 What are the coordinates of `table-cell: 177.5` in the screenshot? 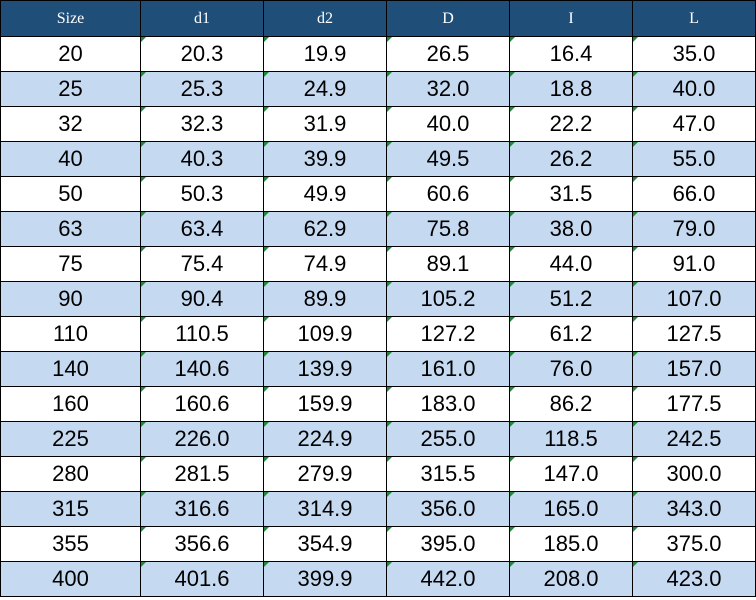 It's located at (694, 404).